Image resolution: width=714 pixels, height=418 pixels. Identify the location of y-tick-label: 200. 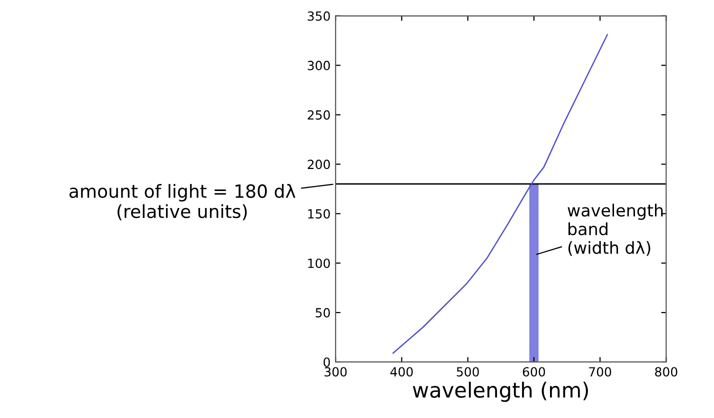
(319, 165).